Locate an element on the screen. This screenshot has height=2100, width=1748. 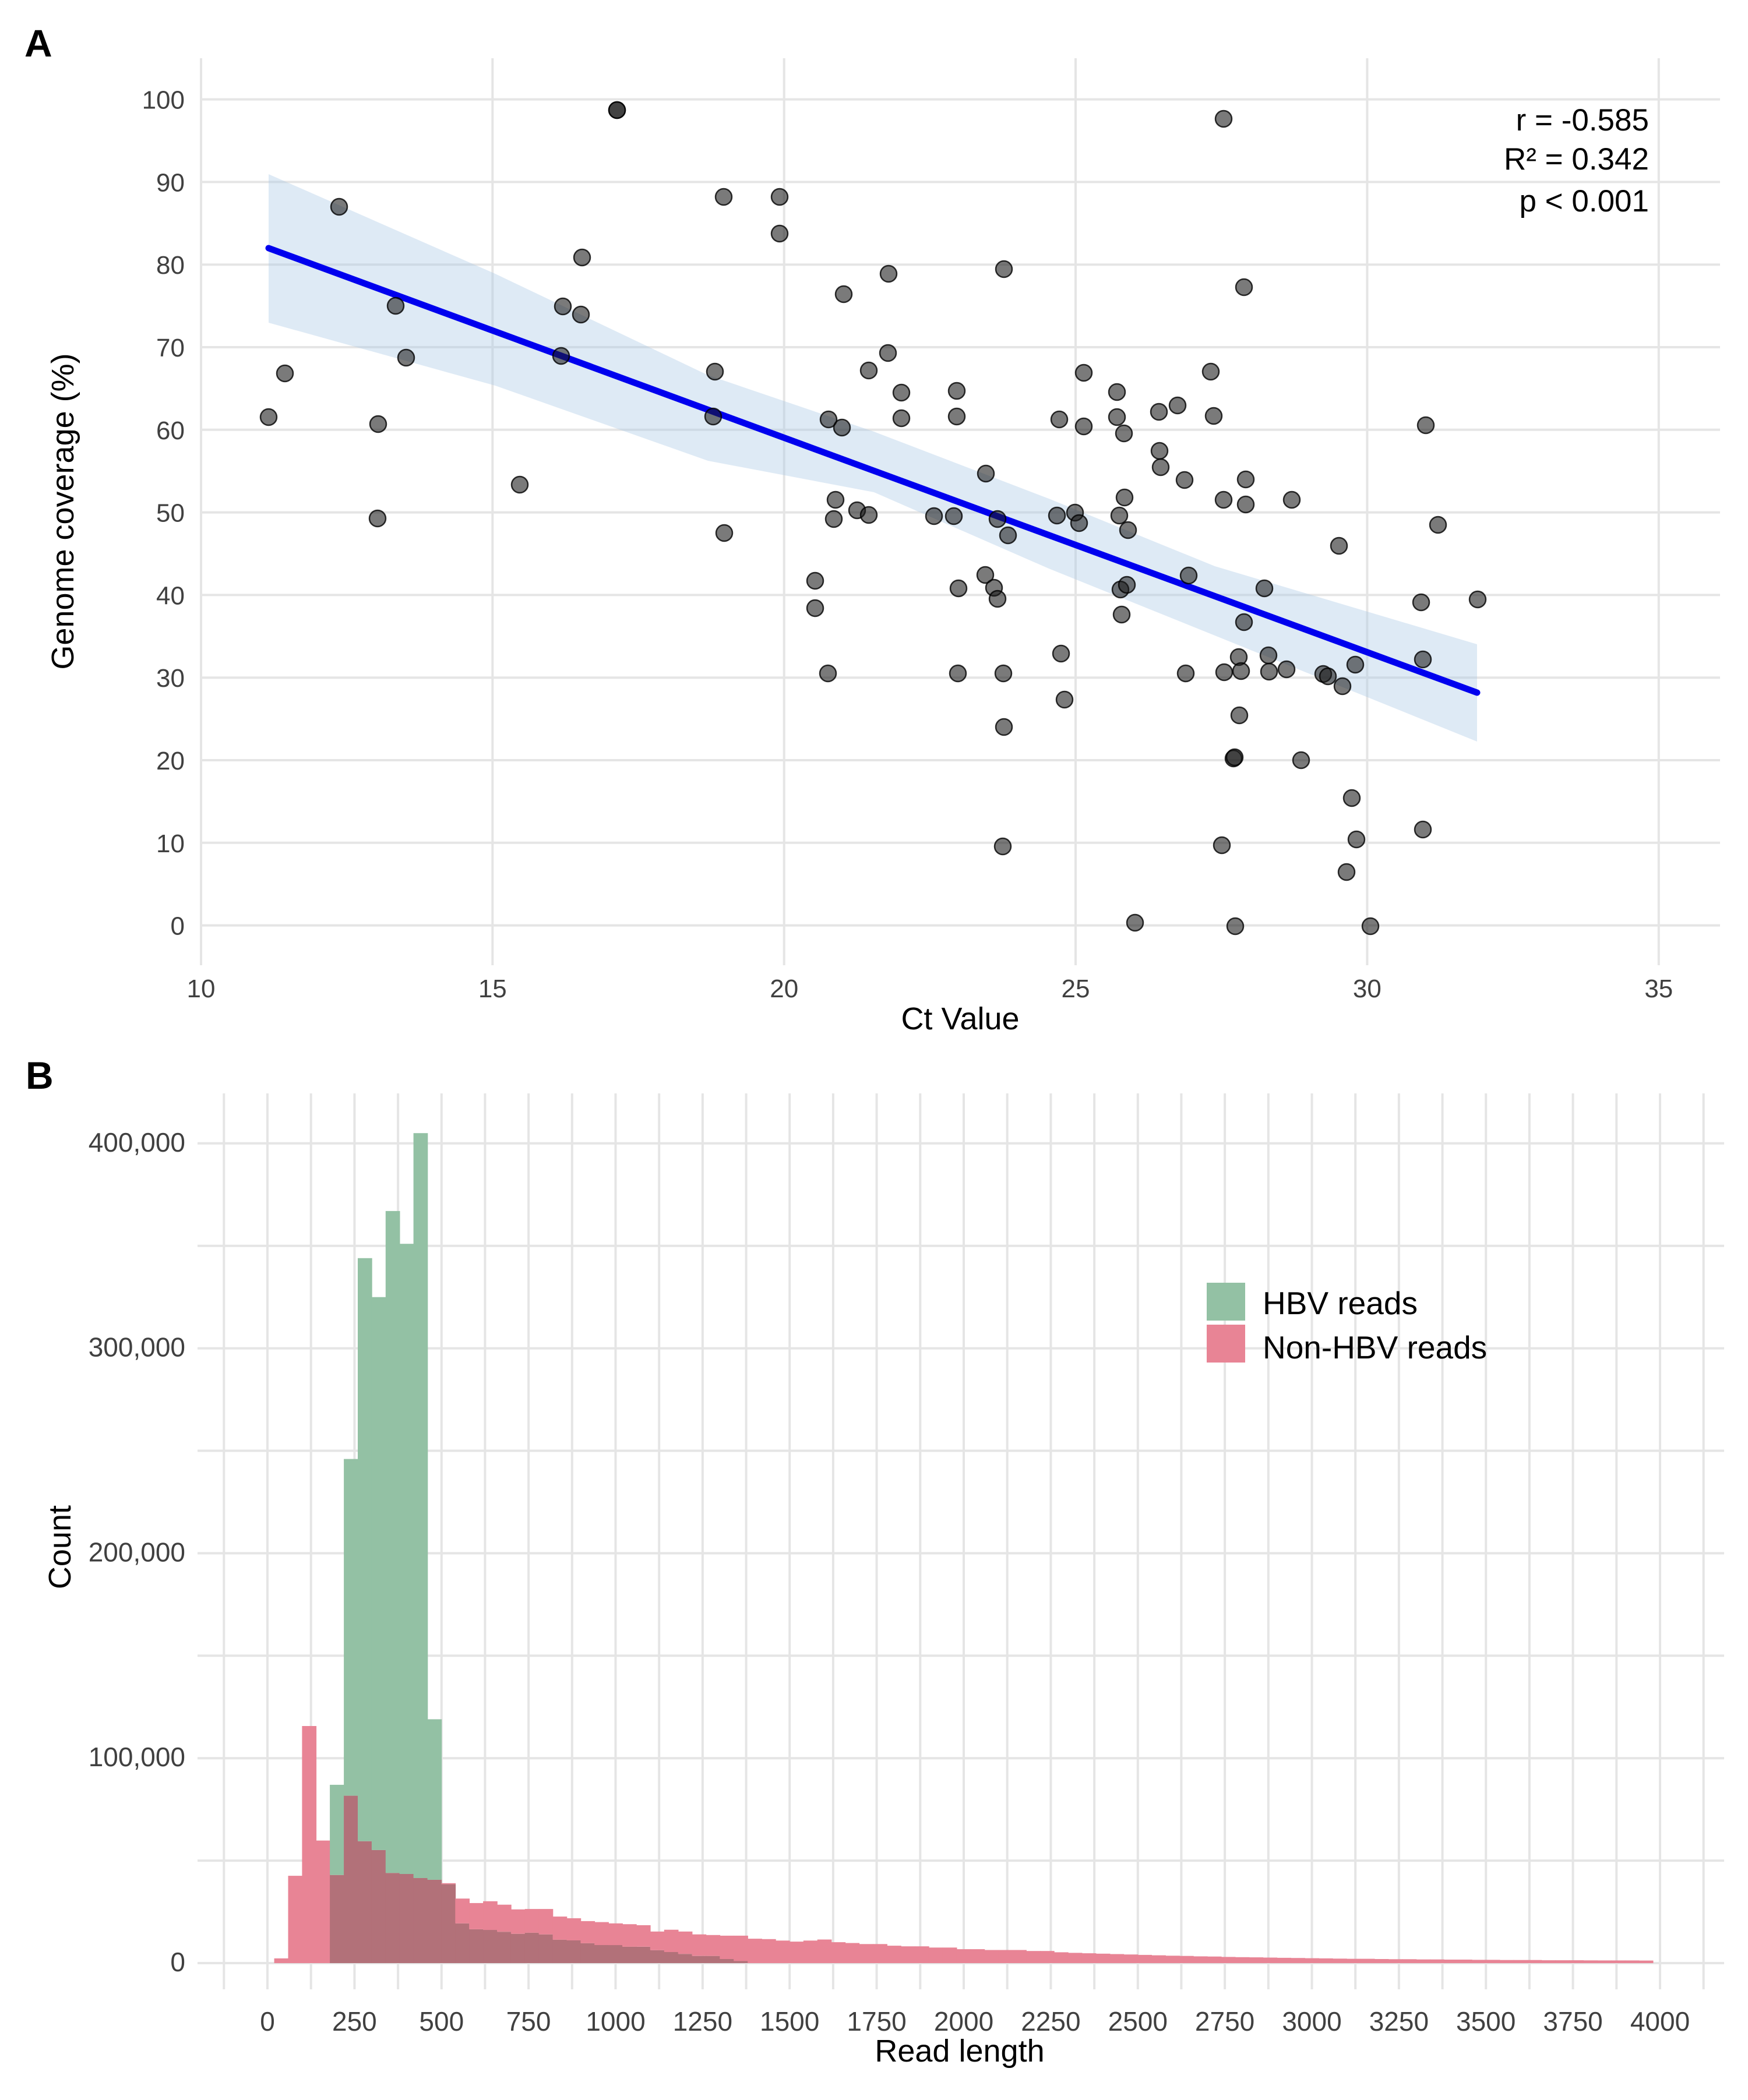
svg-text: 1500 is located at coordinates (789, 2021).